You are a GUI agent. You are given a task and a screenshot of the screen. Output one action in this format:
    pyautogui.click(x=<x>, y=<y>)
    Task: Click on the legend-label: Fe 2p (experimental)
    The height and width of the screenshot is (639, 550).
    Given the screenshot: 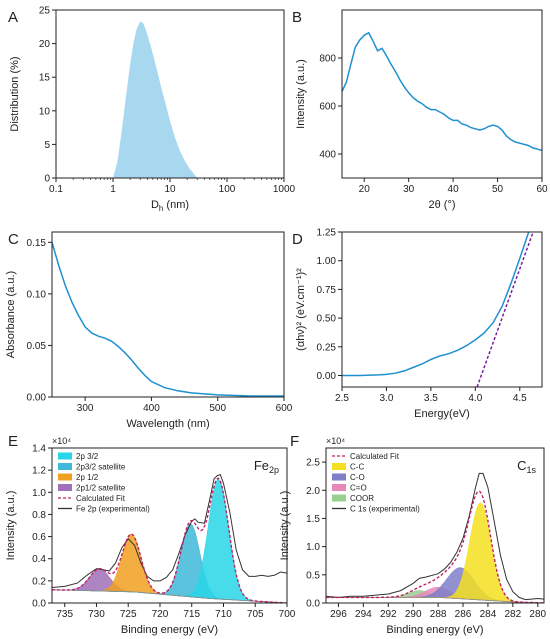 What is the action you would take?
    pyautogui.click(x=113, y=509)
    